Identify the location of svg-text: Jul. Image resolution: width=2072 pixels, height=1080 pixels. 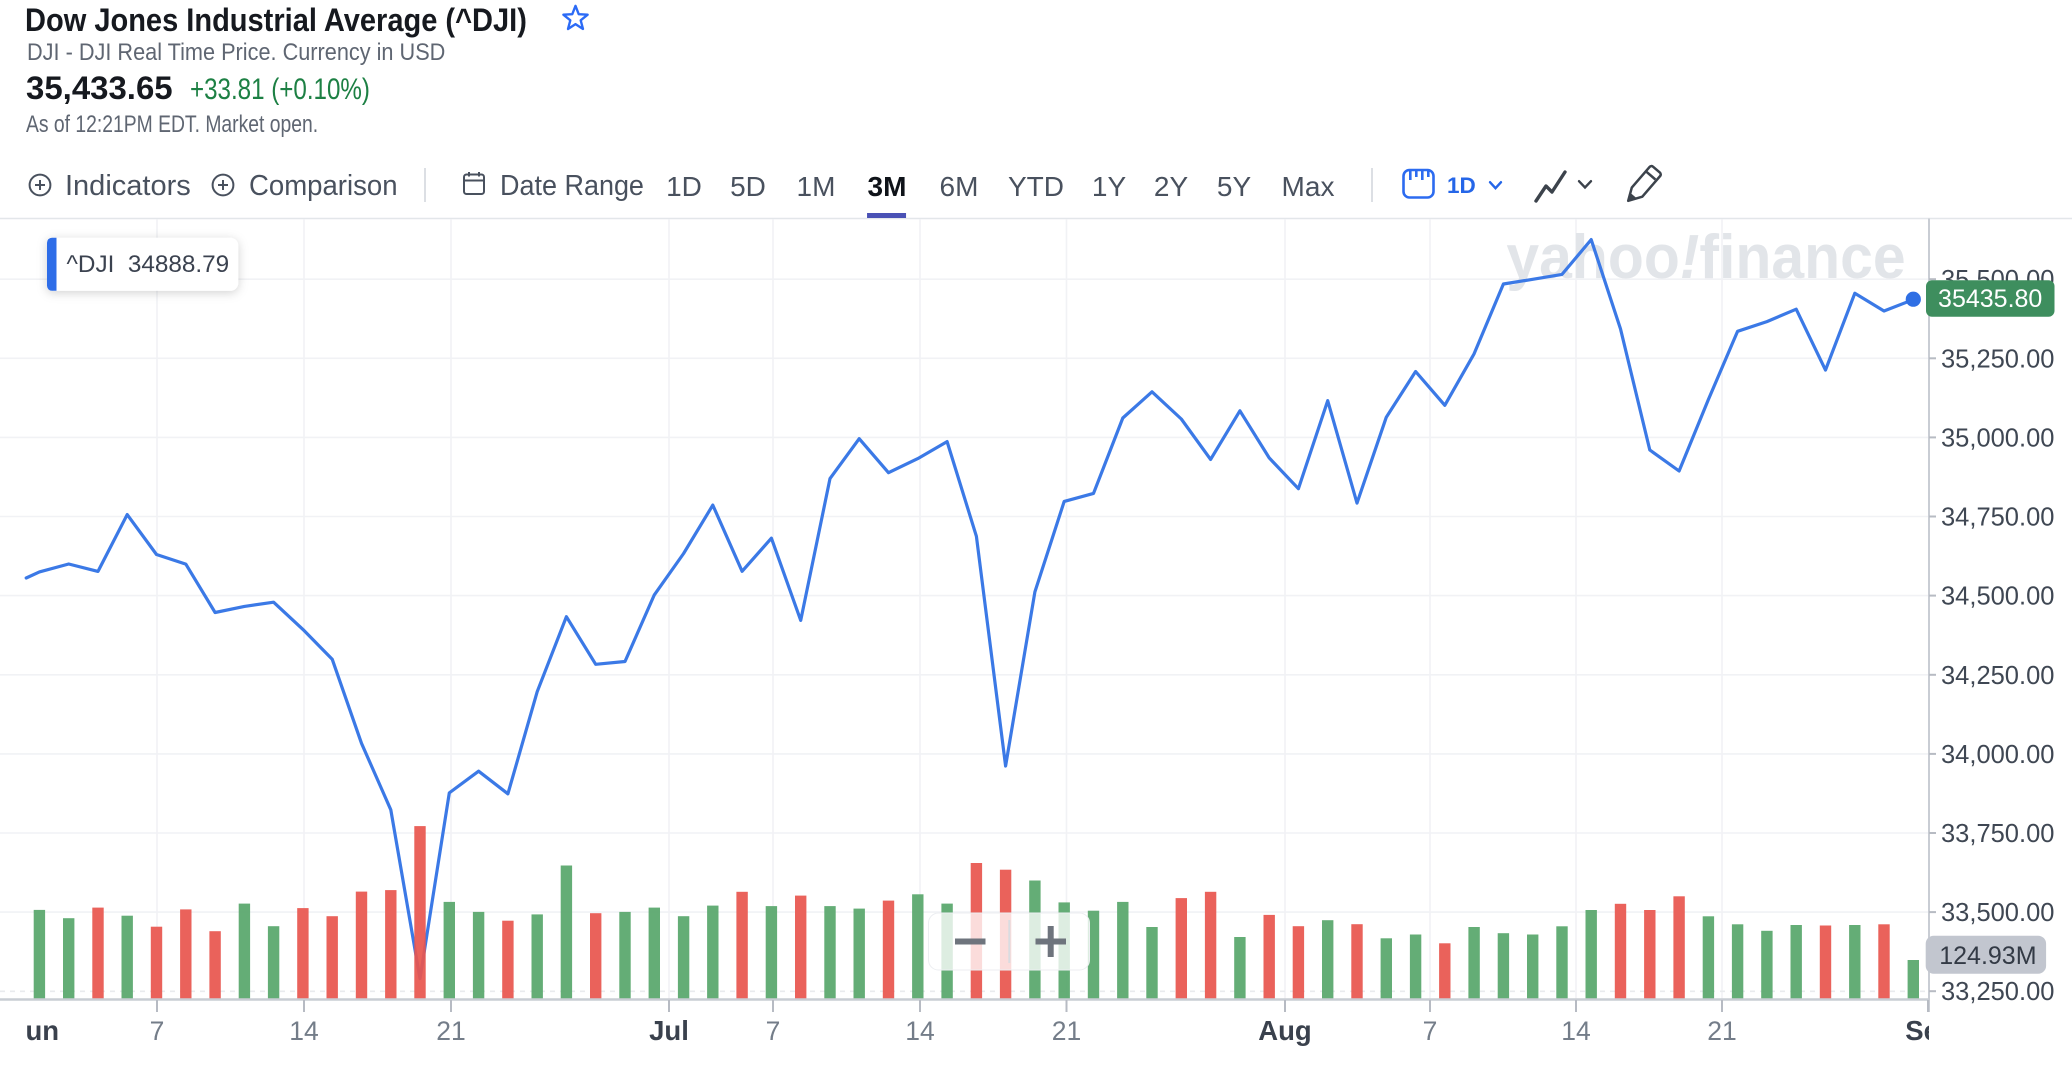
(669, 1030).